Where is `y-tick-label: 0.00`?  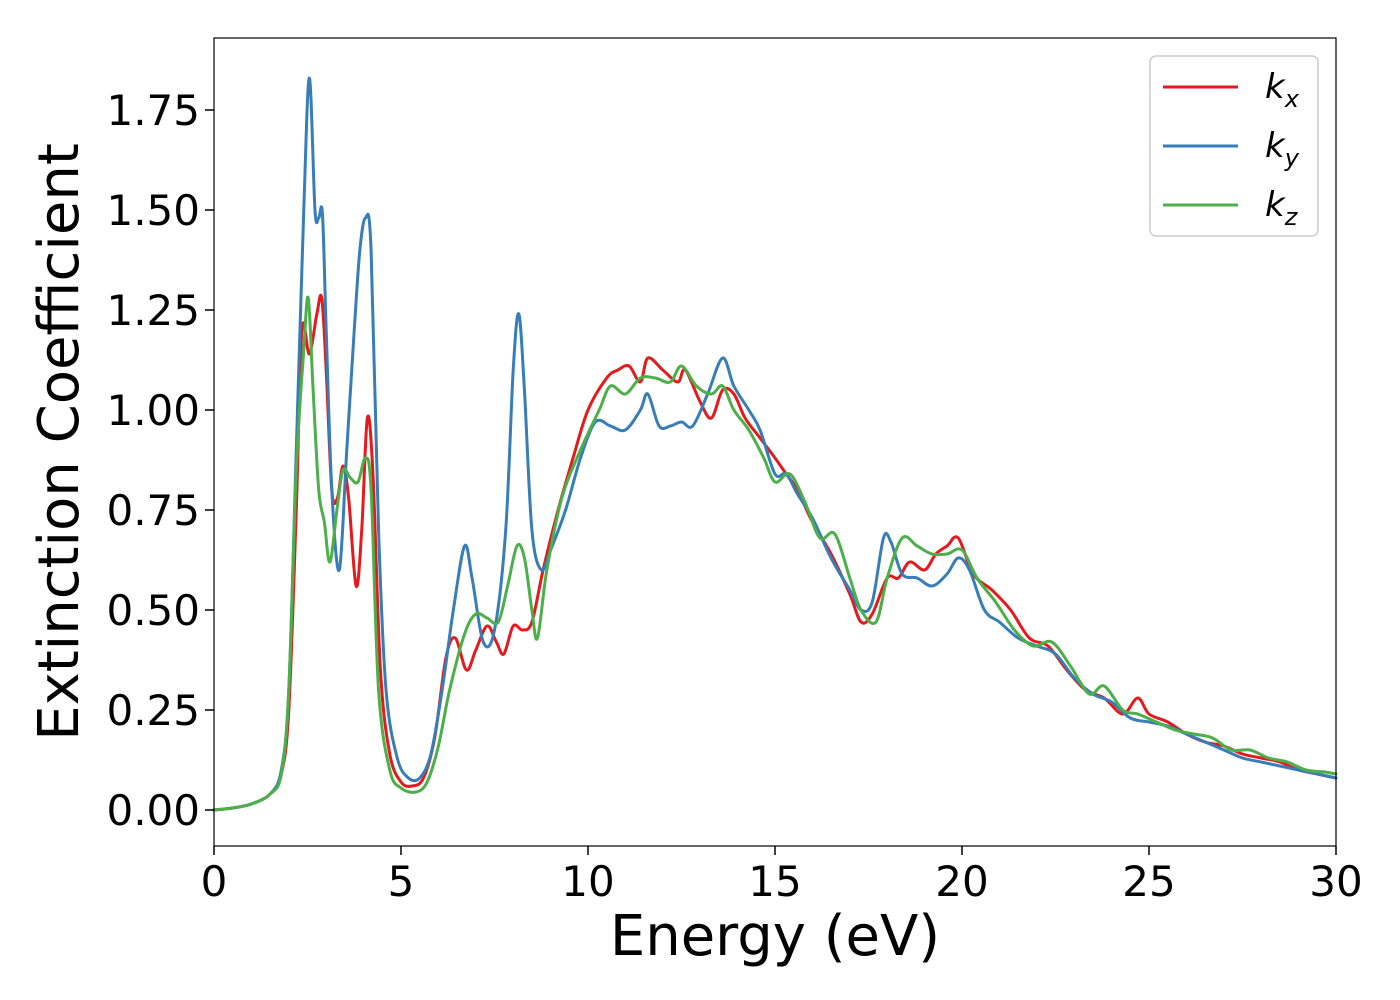 y-tick-label: 0.00 is located at coordinates (153, 810).